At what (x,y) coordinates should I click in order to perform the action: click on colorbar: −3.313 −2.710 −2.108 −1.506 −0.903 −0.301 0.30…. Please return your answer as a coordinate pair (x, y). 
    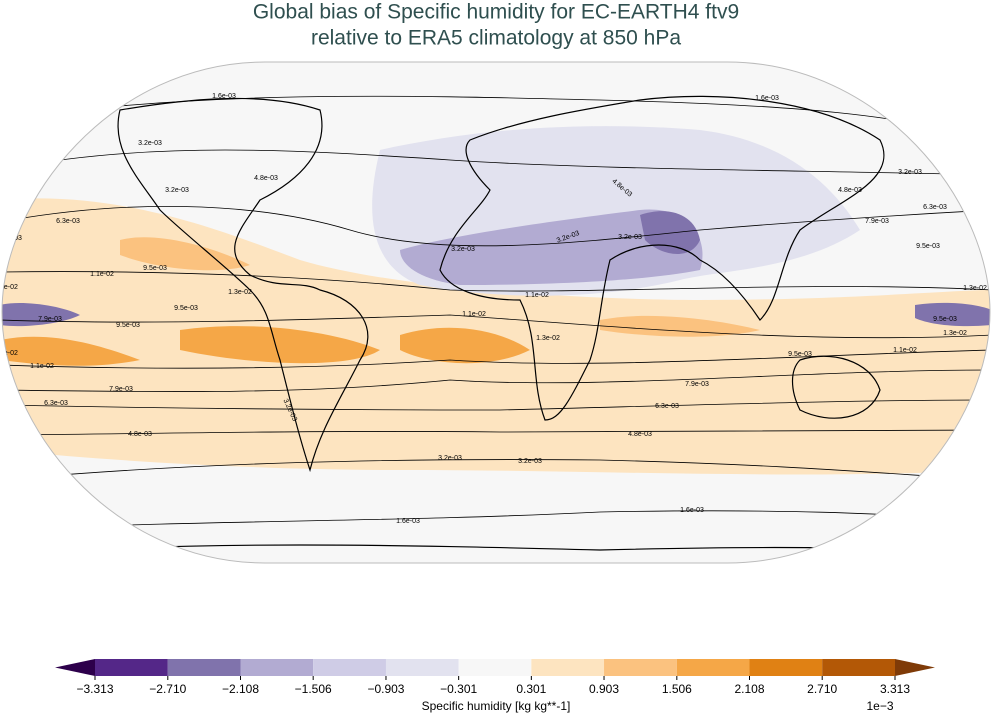
    Looking at the image, I should click on (495, 677).